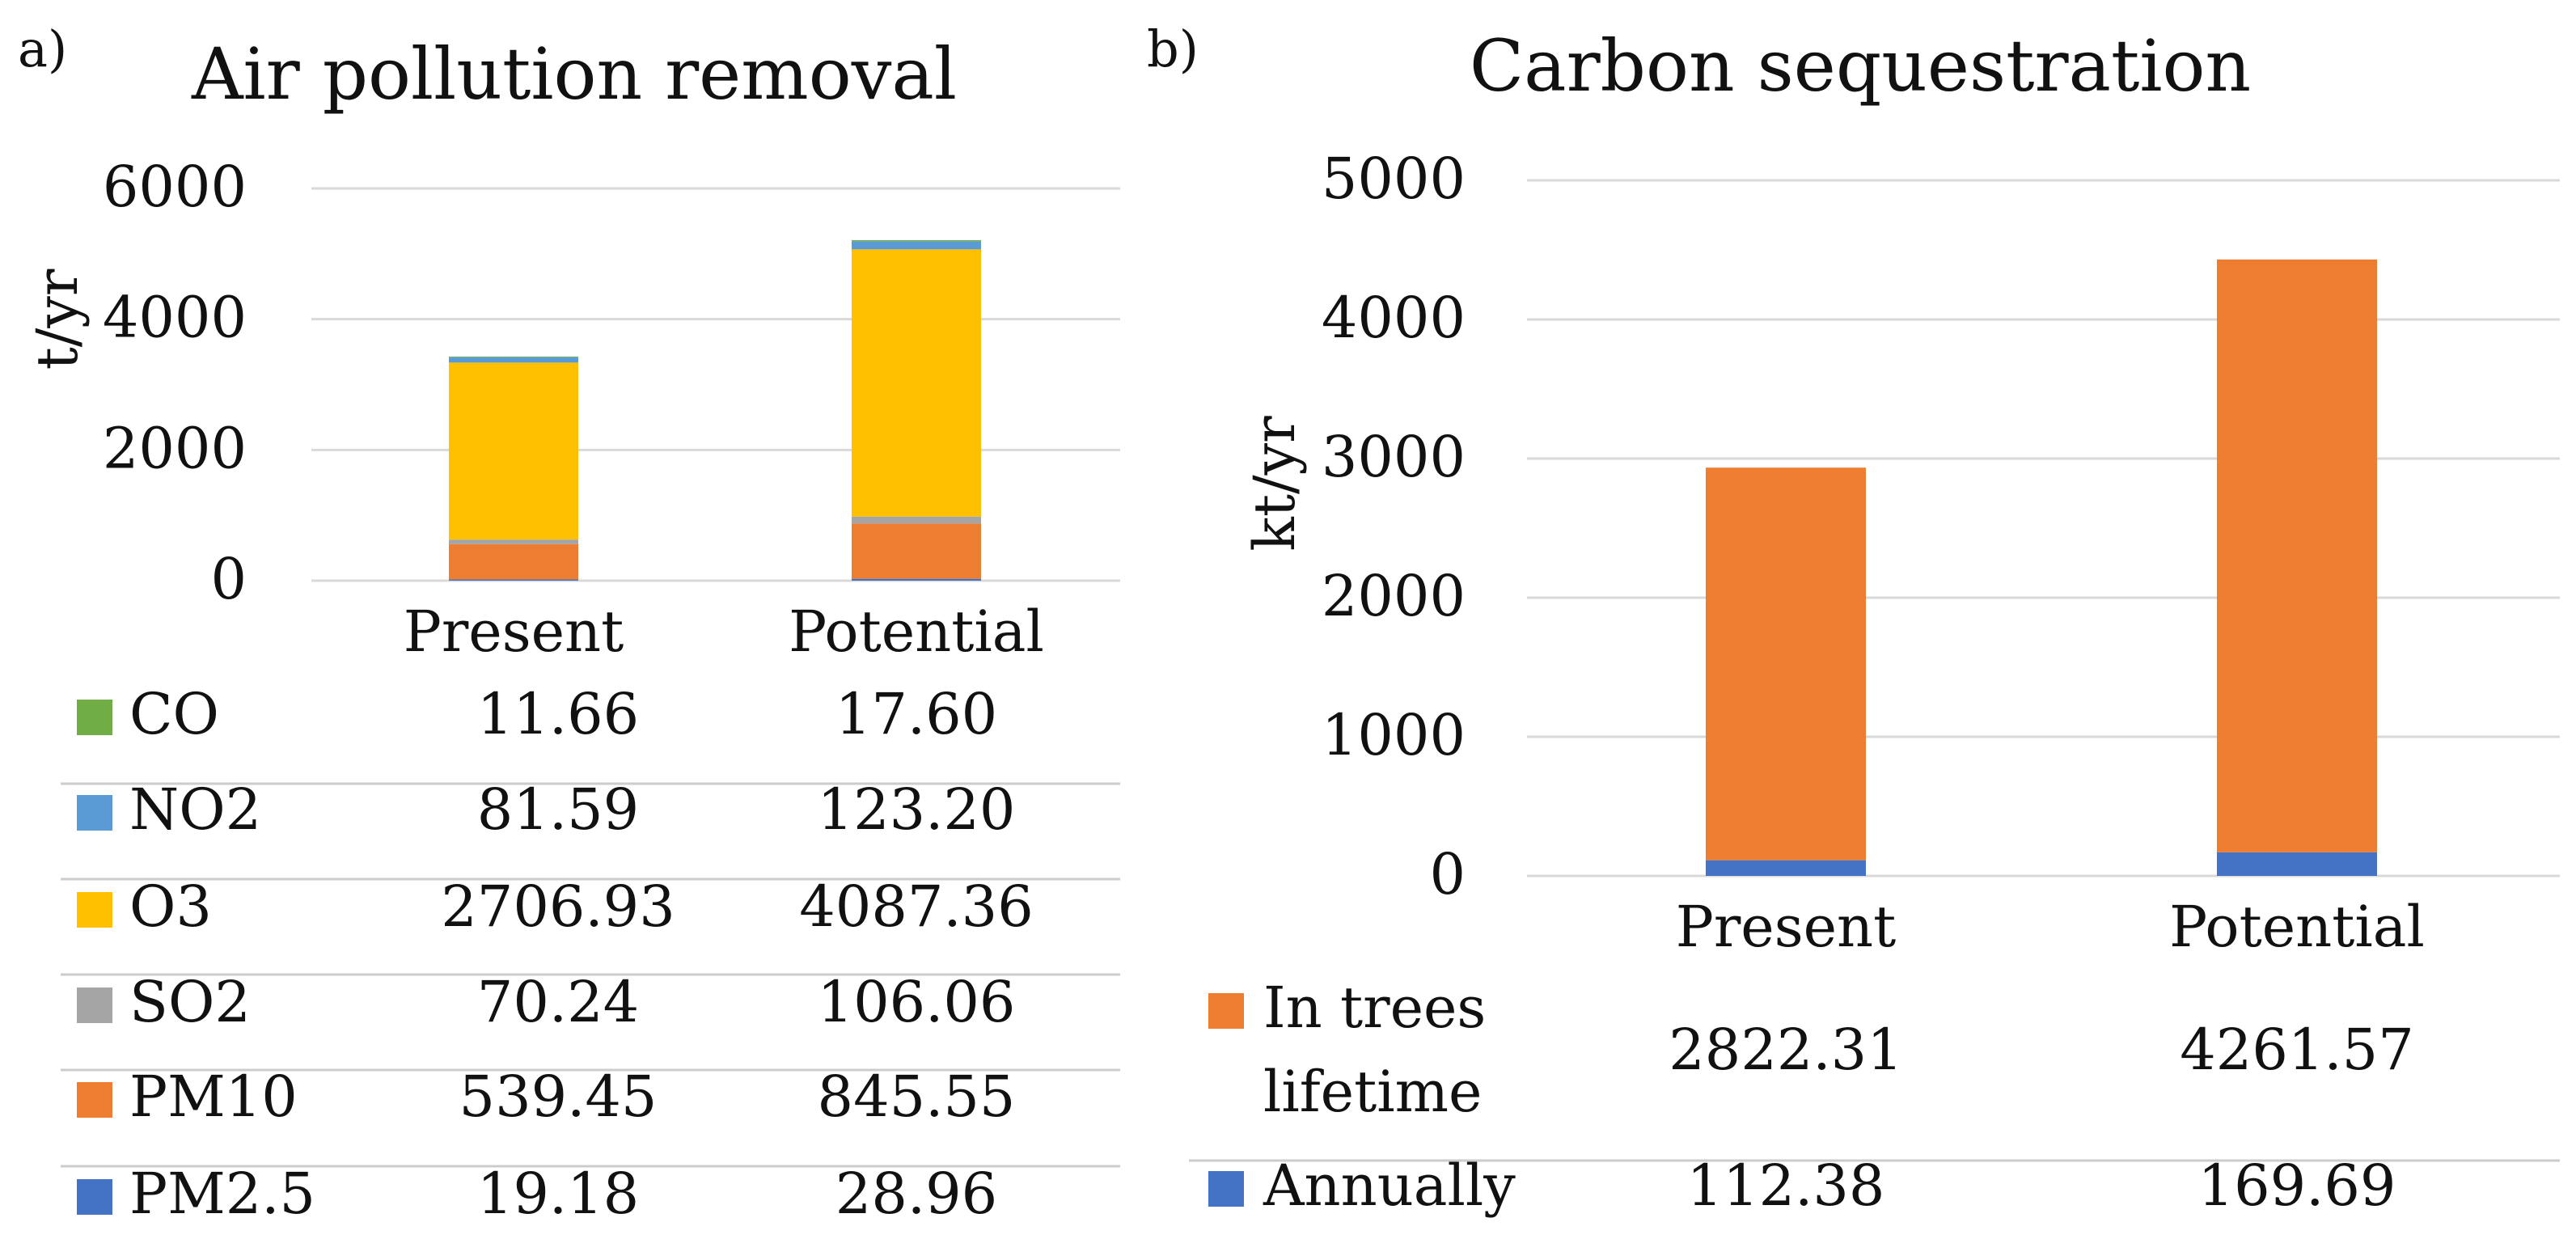 The width and height of the screenshot is (2576, 1256). Describe the element at coordinates (513, 561) in the screenshot. I see `bar-segment-pm10-present` at that location.